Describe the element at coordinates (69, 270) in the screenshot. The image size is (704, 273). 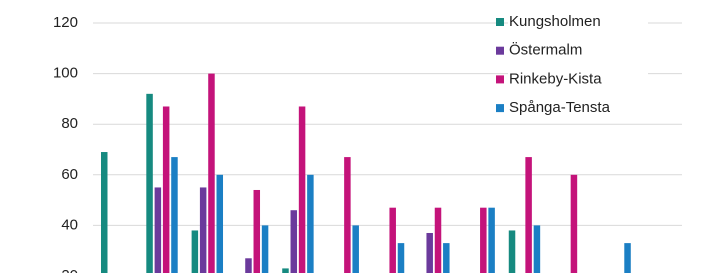
I see `y-tick-label: 20` at that location.